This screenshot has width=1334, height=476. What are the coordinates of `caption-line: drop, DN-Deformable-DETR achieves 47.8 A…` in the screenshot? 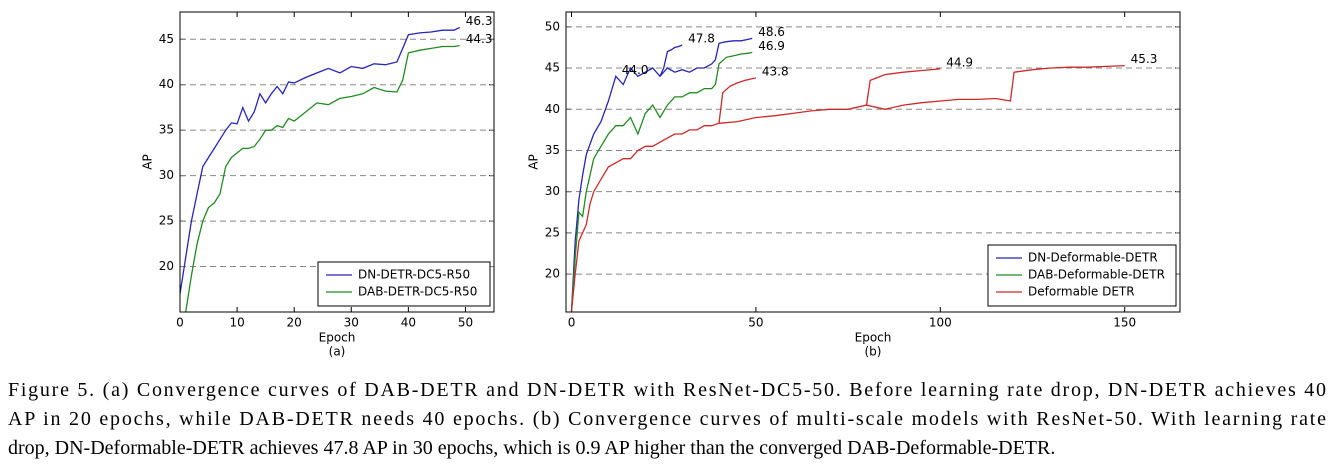 It's located at (531, 448).